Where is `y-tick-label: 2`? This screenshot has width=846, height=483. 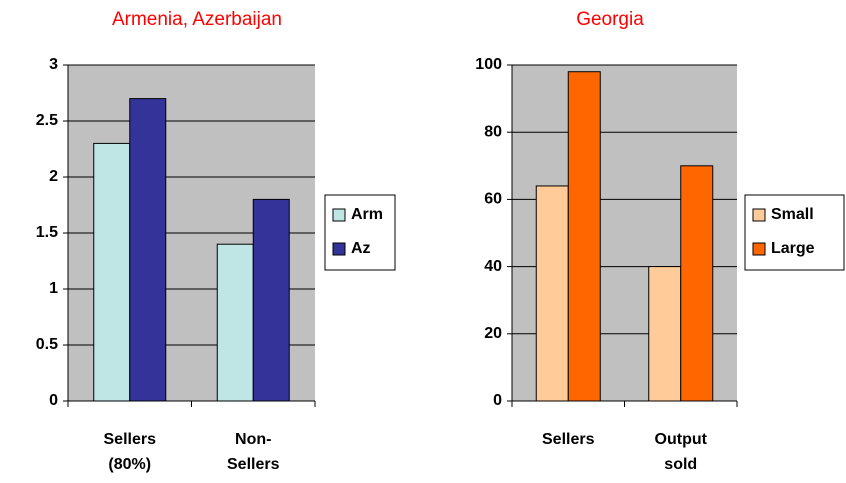 y-tick-label: 2 is located at coordinates (53, 176).